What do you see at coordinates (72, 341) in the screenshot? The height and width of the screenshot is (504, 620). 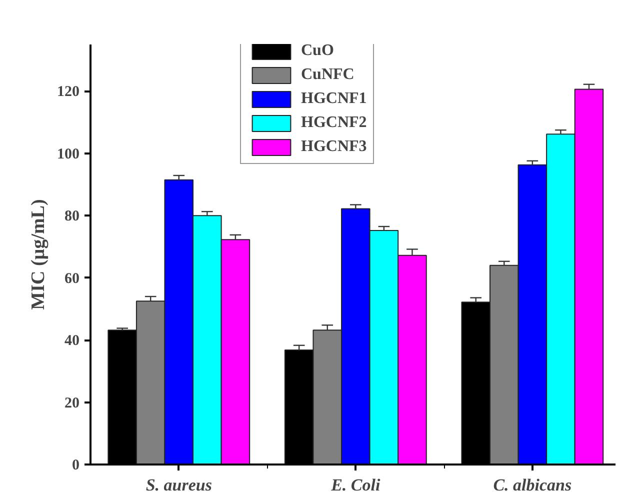 I see `y-tick-label: 40` at bounding box center [72, 341].